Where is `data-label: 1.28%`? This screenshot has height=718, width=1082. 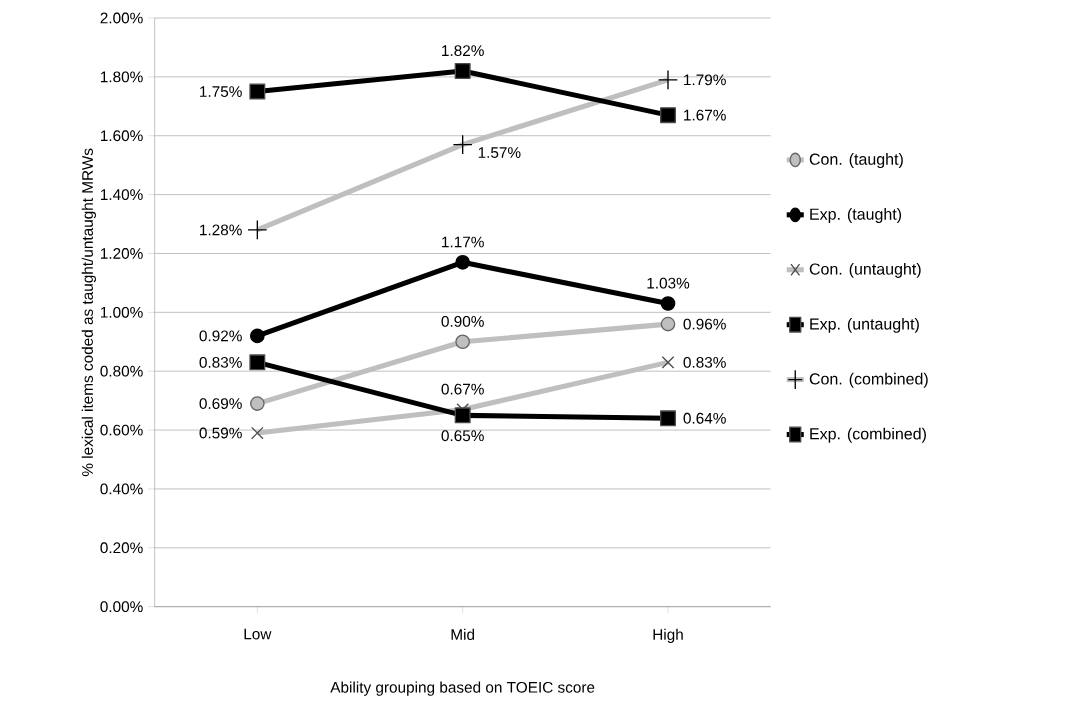
data-label: 1.28% is located at coordinates (221, 230).